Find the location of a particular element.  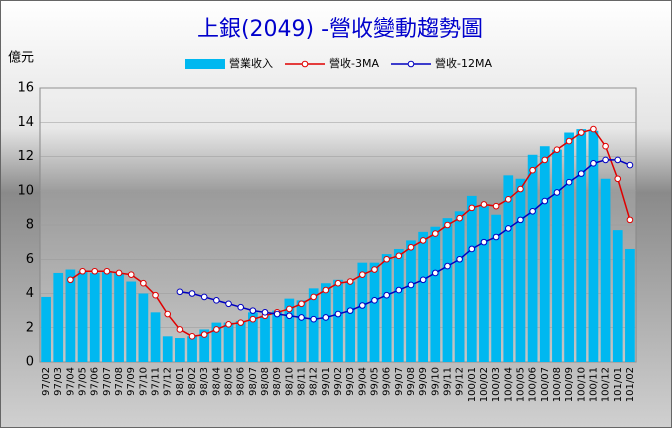

x-tick-label: 100/08 is located at coordinates (557, 384).